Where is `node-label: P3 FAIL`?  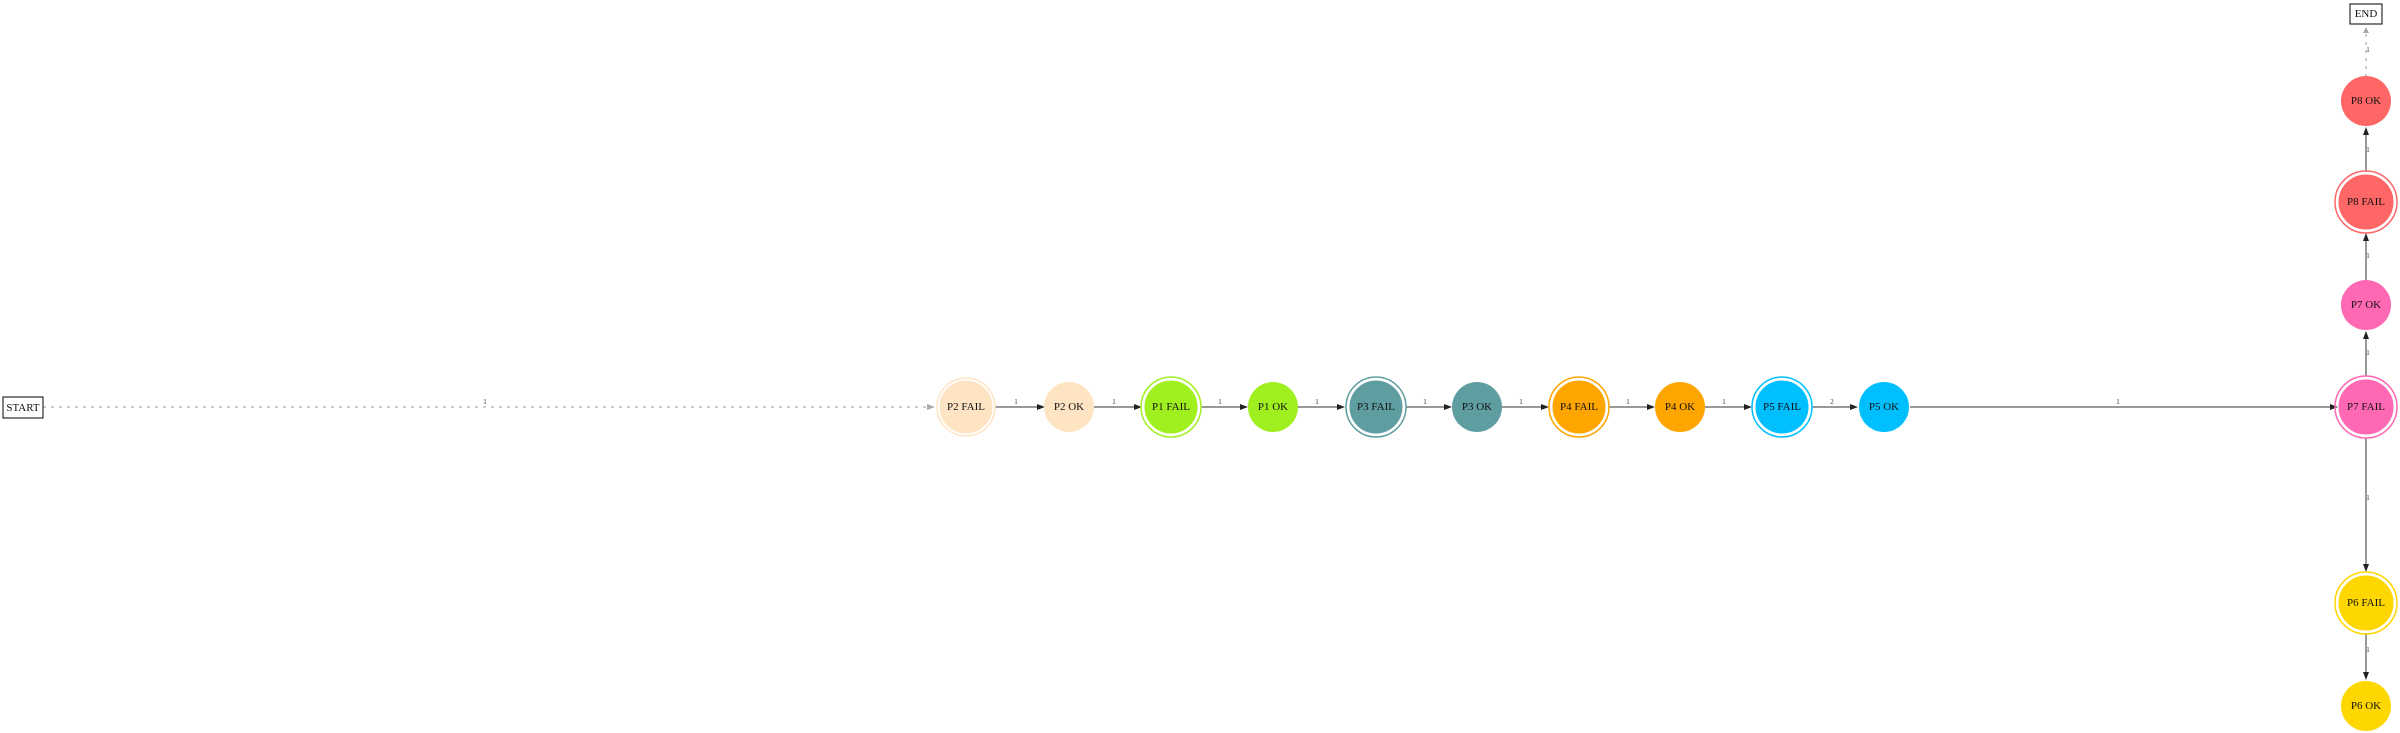 node-label: P3 FAIL is located at coordinates (1376, 407).